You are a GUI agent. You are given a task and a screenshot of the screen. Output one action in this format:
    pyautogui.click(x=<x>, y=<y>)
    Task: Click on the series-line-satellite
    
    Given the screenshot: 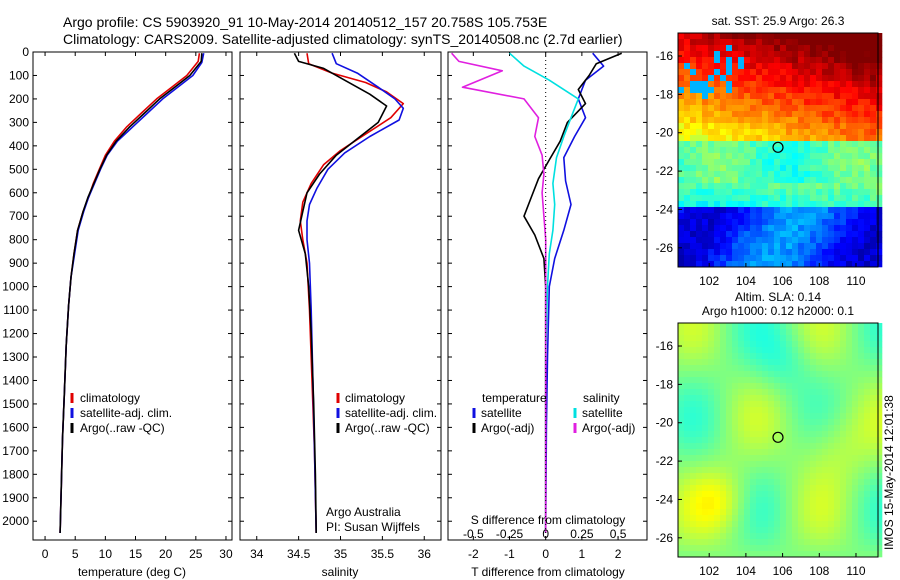 What is the action you would take?
    pyautogui.click(x=574, y=293)
    